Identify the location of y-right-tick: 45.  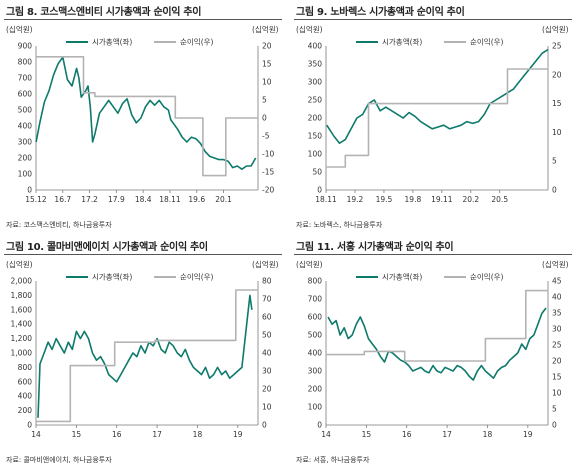
(557, 281).